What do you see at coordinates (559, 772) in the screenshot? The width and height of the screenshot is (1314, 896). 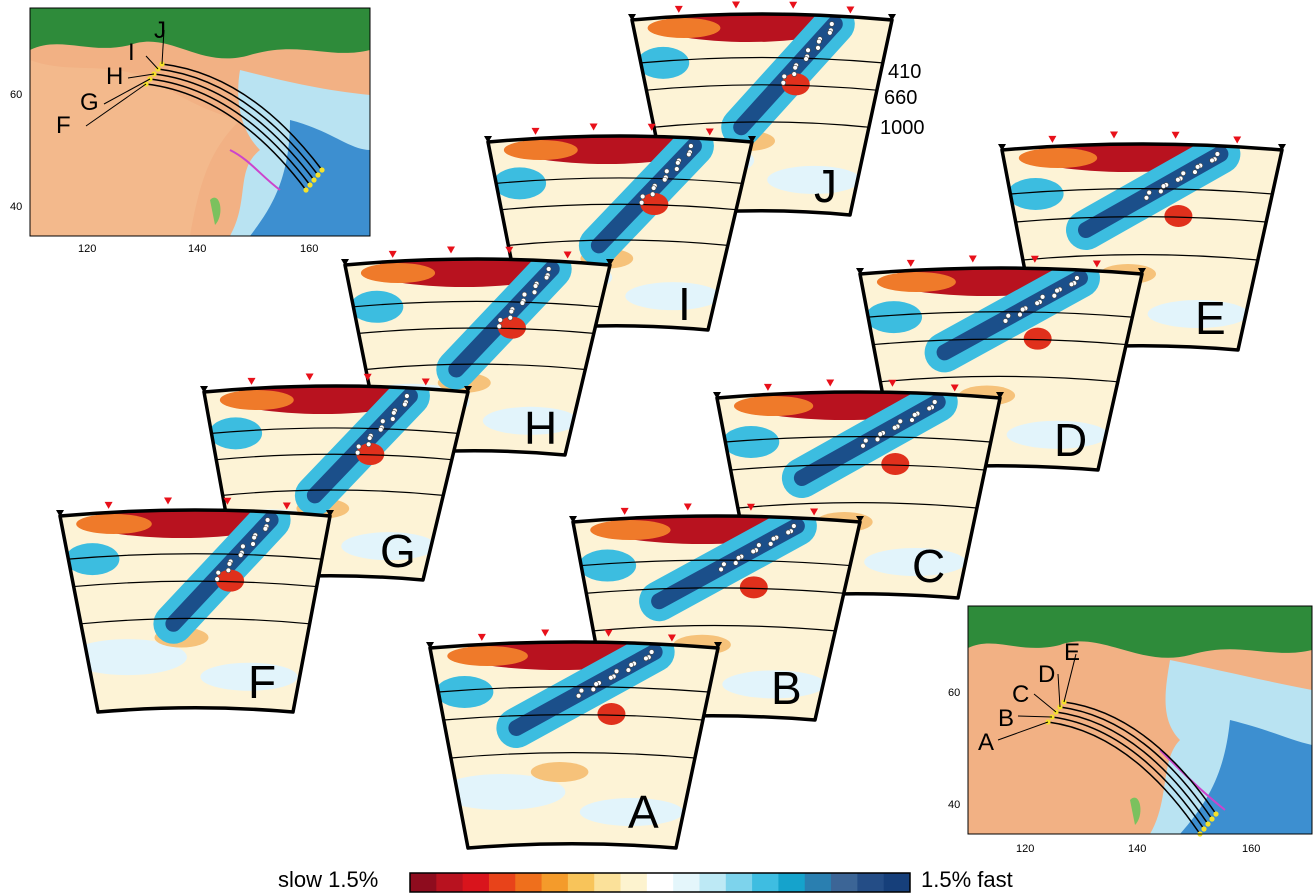 I see `slow-anomaly-weak` at bounding box center [559, 772].